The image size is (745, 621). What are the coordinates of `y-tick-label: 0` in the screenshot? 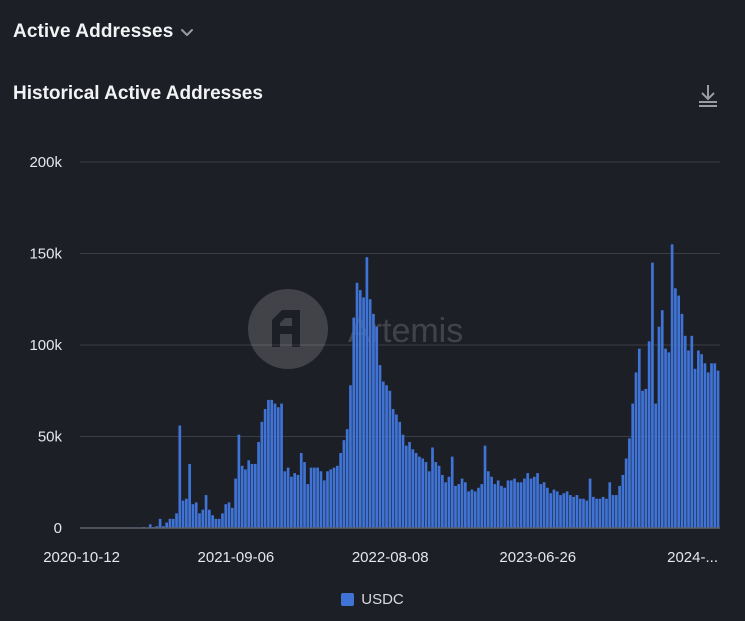 It's located at (58, 528).